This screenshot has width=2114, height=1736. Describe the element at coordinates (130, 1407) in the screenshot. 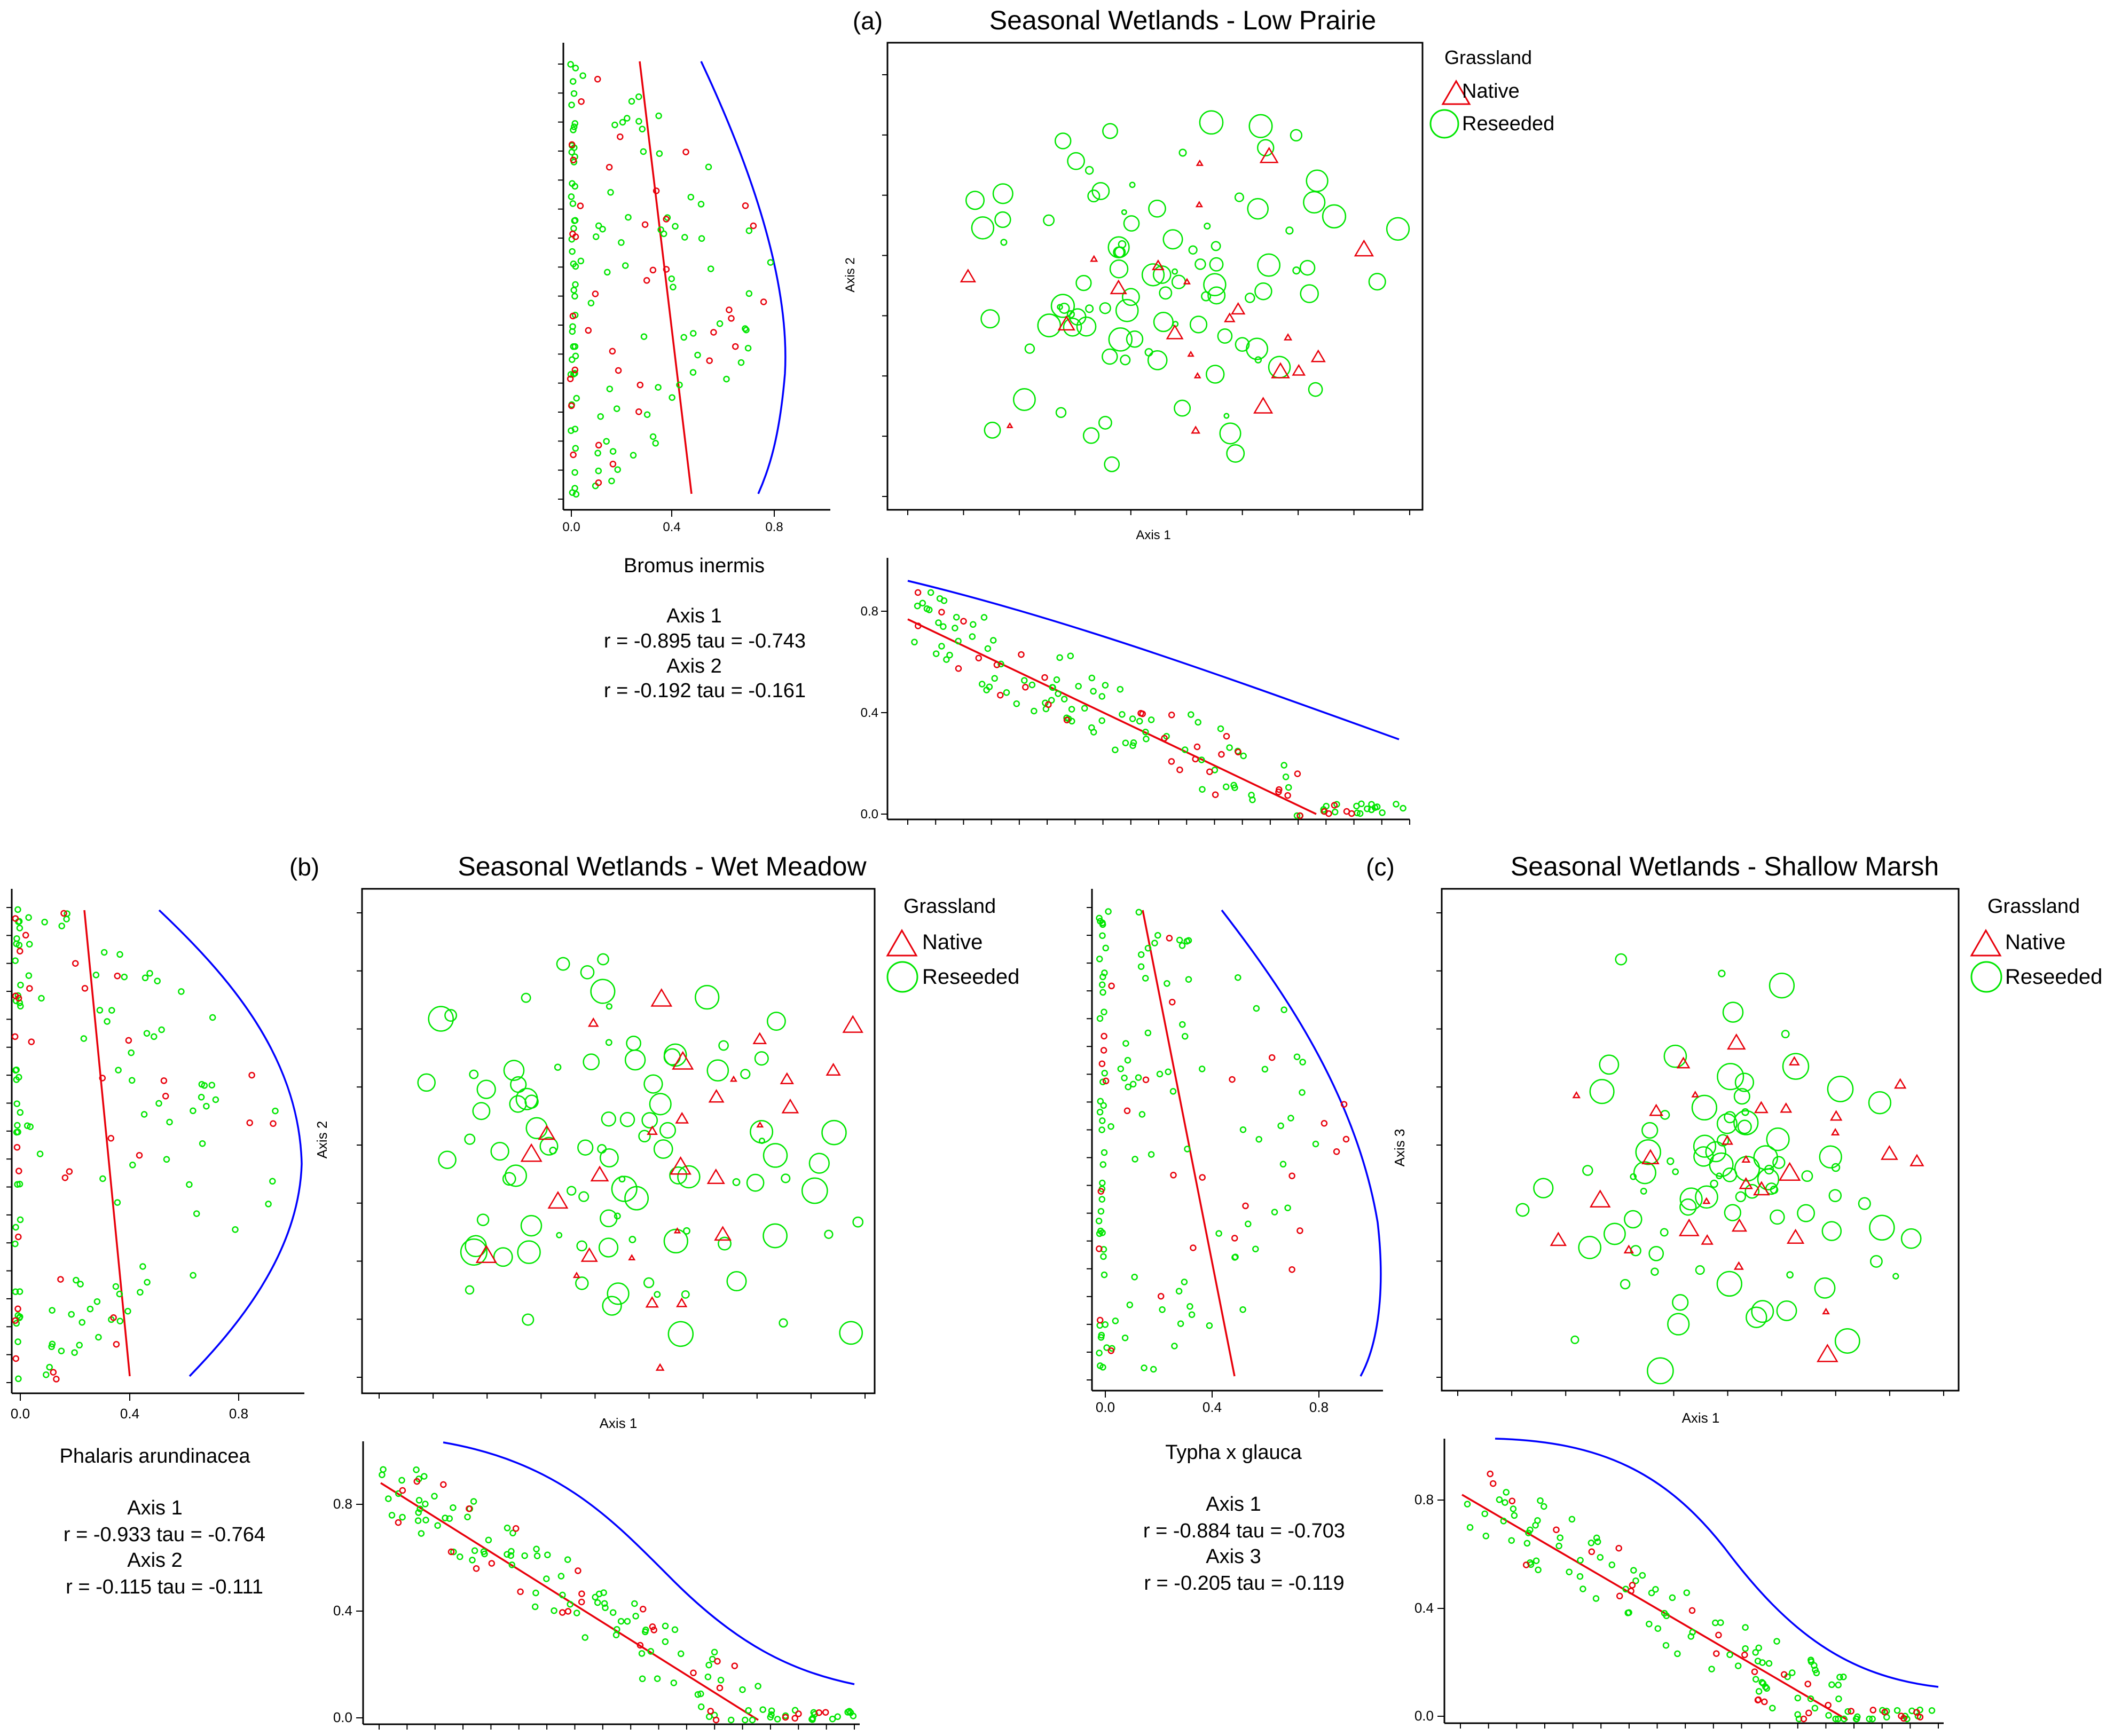

I see `marginal-left-x-ticks: 0.0 0.4 0.8` at that location.